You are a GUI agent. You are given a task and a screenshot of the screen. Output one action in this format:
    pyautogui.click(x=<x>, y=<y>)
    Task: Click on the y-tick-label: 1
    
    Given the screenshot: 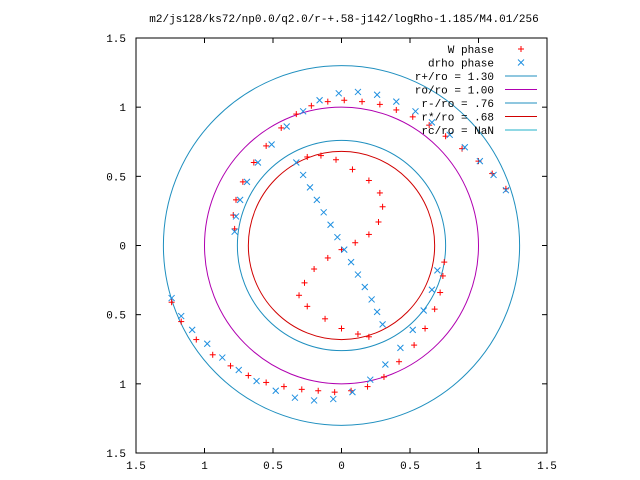 What is the action you would take?
    pyautogui.click(x=122, y=109)
    